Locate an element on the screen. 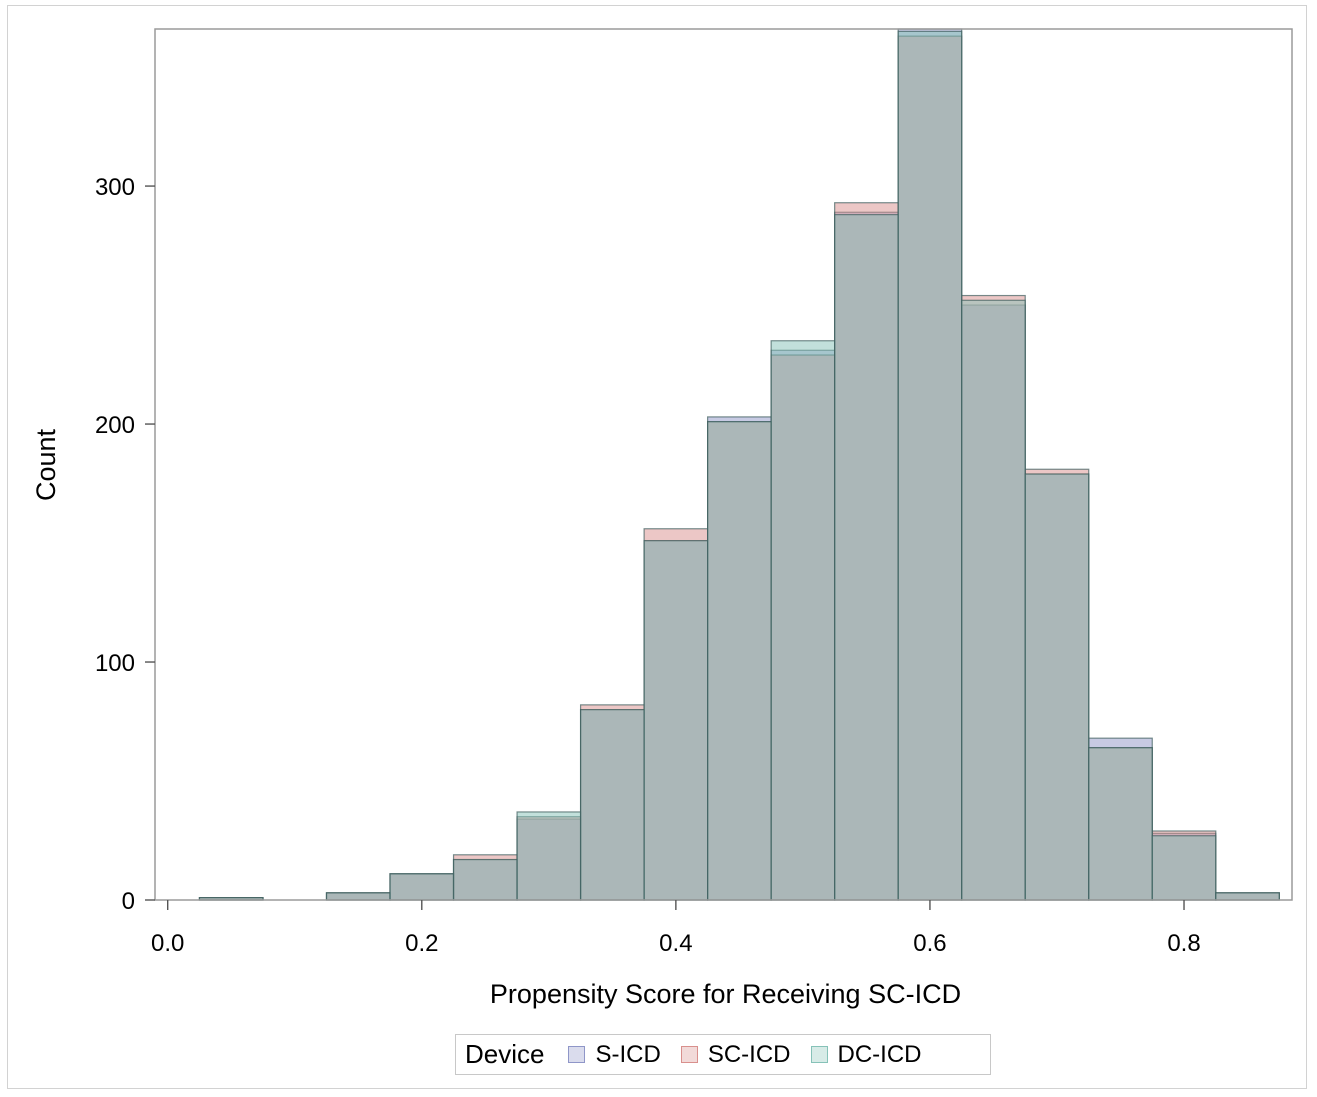  bar-dc-icd-0.60 is located at coordinates (930, 465).